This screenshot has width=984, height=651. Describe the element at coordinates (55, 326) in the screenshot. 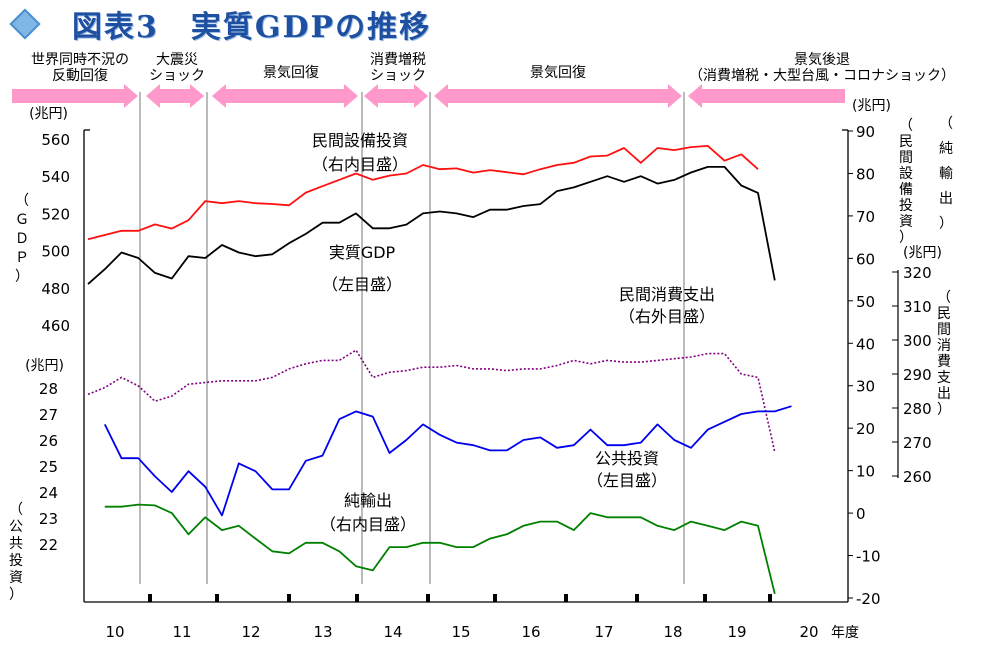

I see `gdp-tick-5: 460` at that location.